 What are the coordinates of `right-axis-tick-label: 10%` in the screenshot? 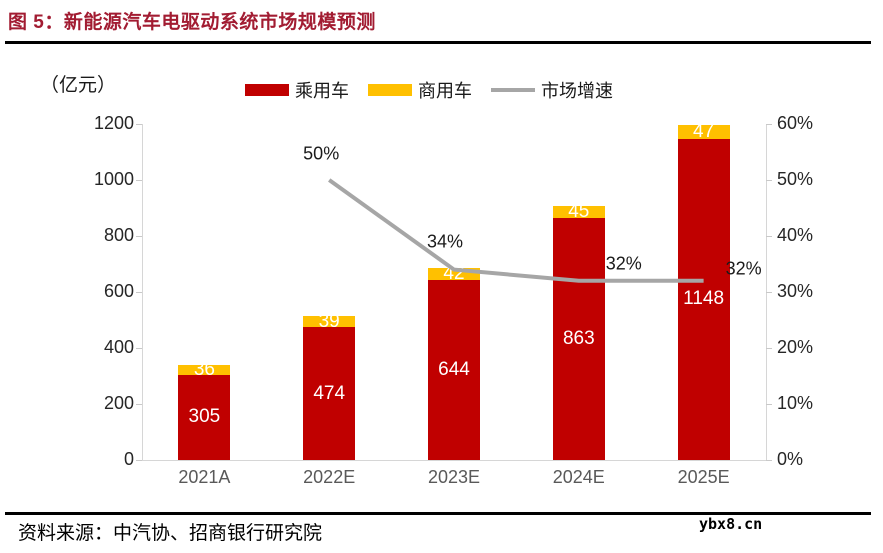 It's located at (795, 403).